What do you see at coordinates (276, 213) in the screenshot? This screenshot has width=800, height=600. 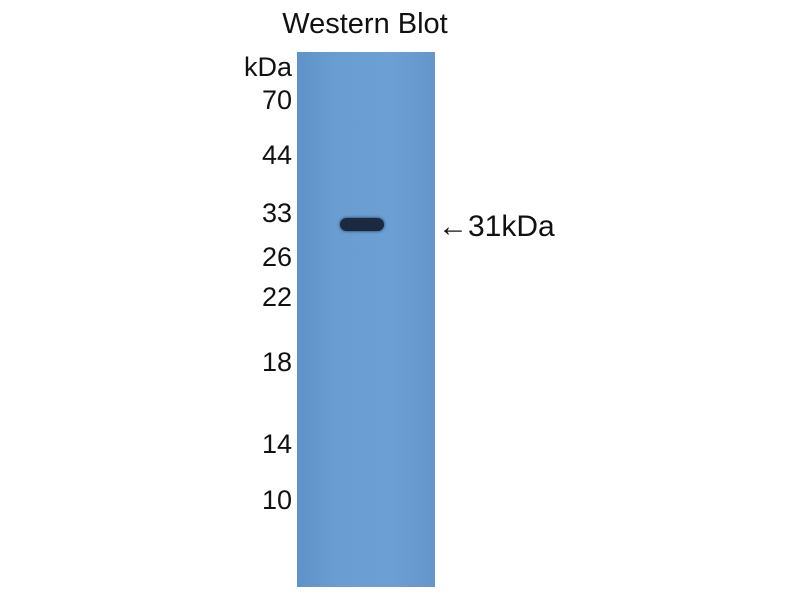 I see `marker-label: 33` at bounding box center [276, 213].